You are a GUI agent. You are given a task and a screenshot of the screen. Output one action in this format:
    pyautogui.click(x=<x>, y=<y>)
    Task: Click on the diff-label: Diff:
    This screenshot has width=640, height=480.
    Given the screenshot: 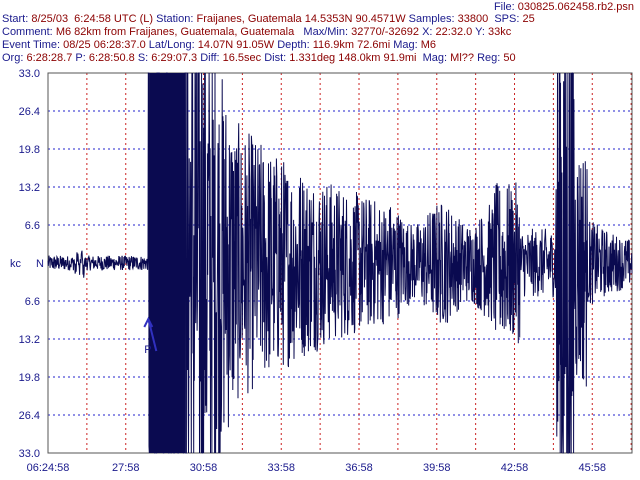 What is the action you would take?
    pyautogui.click(x=210, y=58)
    